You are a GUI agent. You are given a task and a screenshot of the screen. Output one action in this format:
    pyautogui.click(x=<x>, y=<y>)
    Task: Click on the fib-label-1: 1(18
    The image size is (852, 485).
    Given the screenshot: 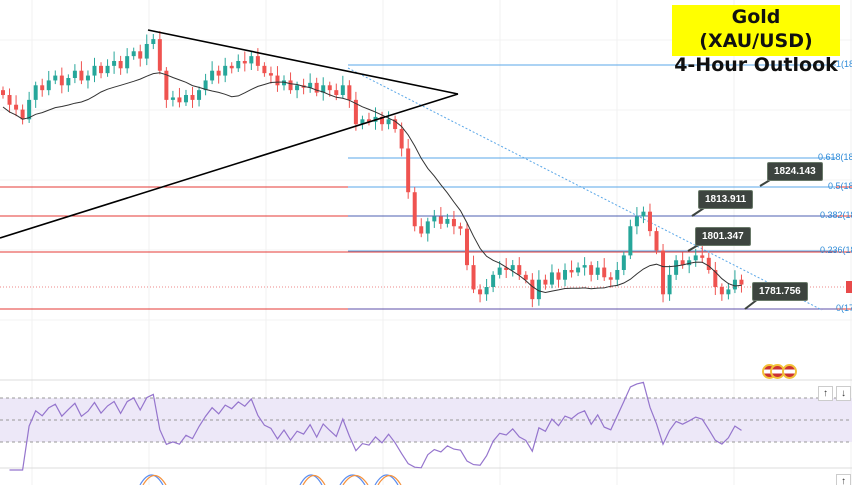 What is the action you would take?
    pyautogui.click(x=844, y=64)
    